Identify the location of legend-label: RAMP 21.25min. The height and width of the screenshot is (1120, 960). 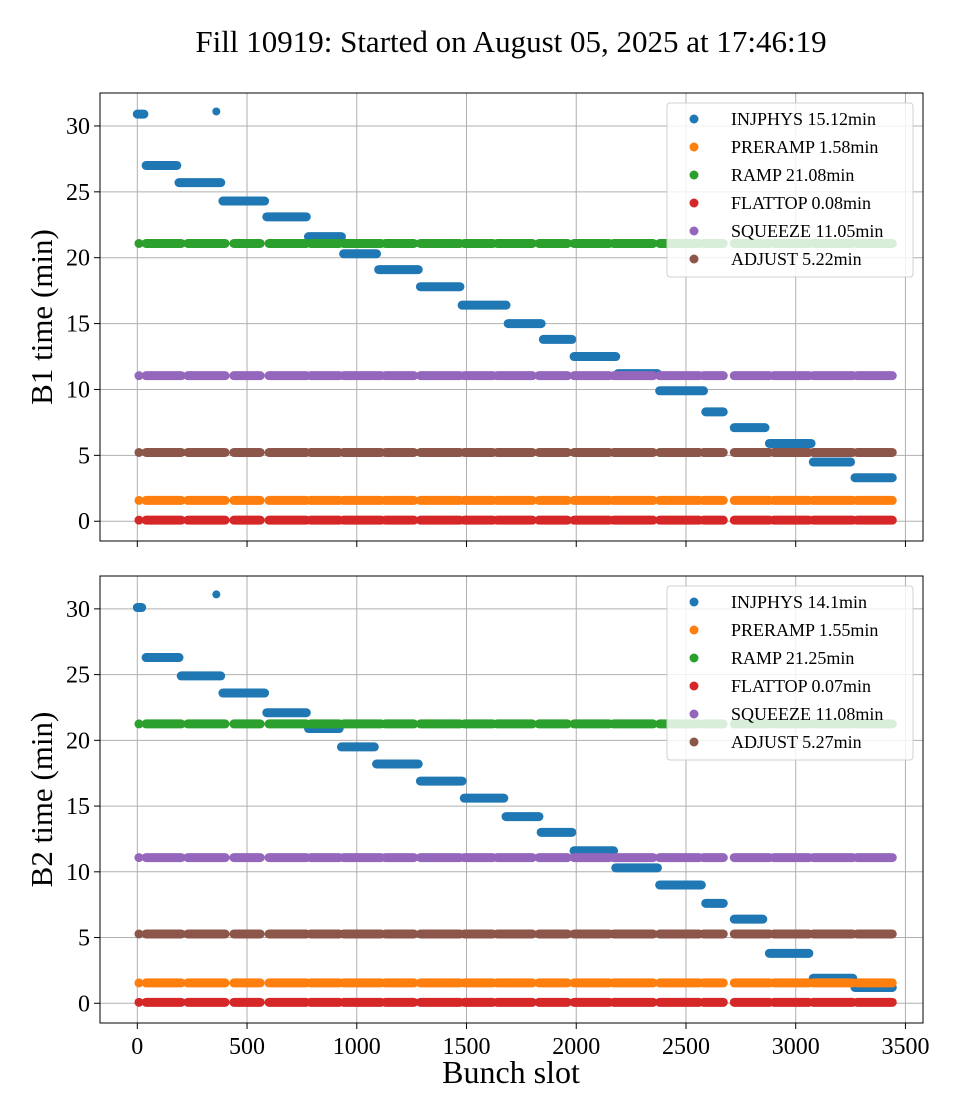
(792, 658).